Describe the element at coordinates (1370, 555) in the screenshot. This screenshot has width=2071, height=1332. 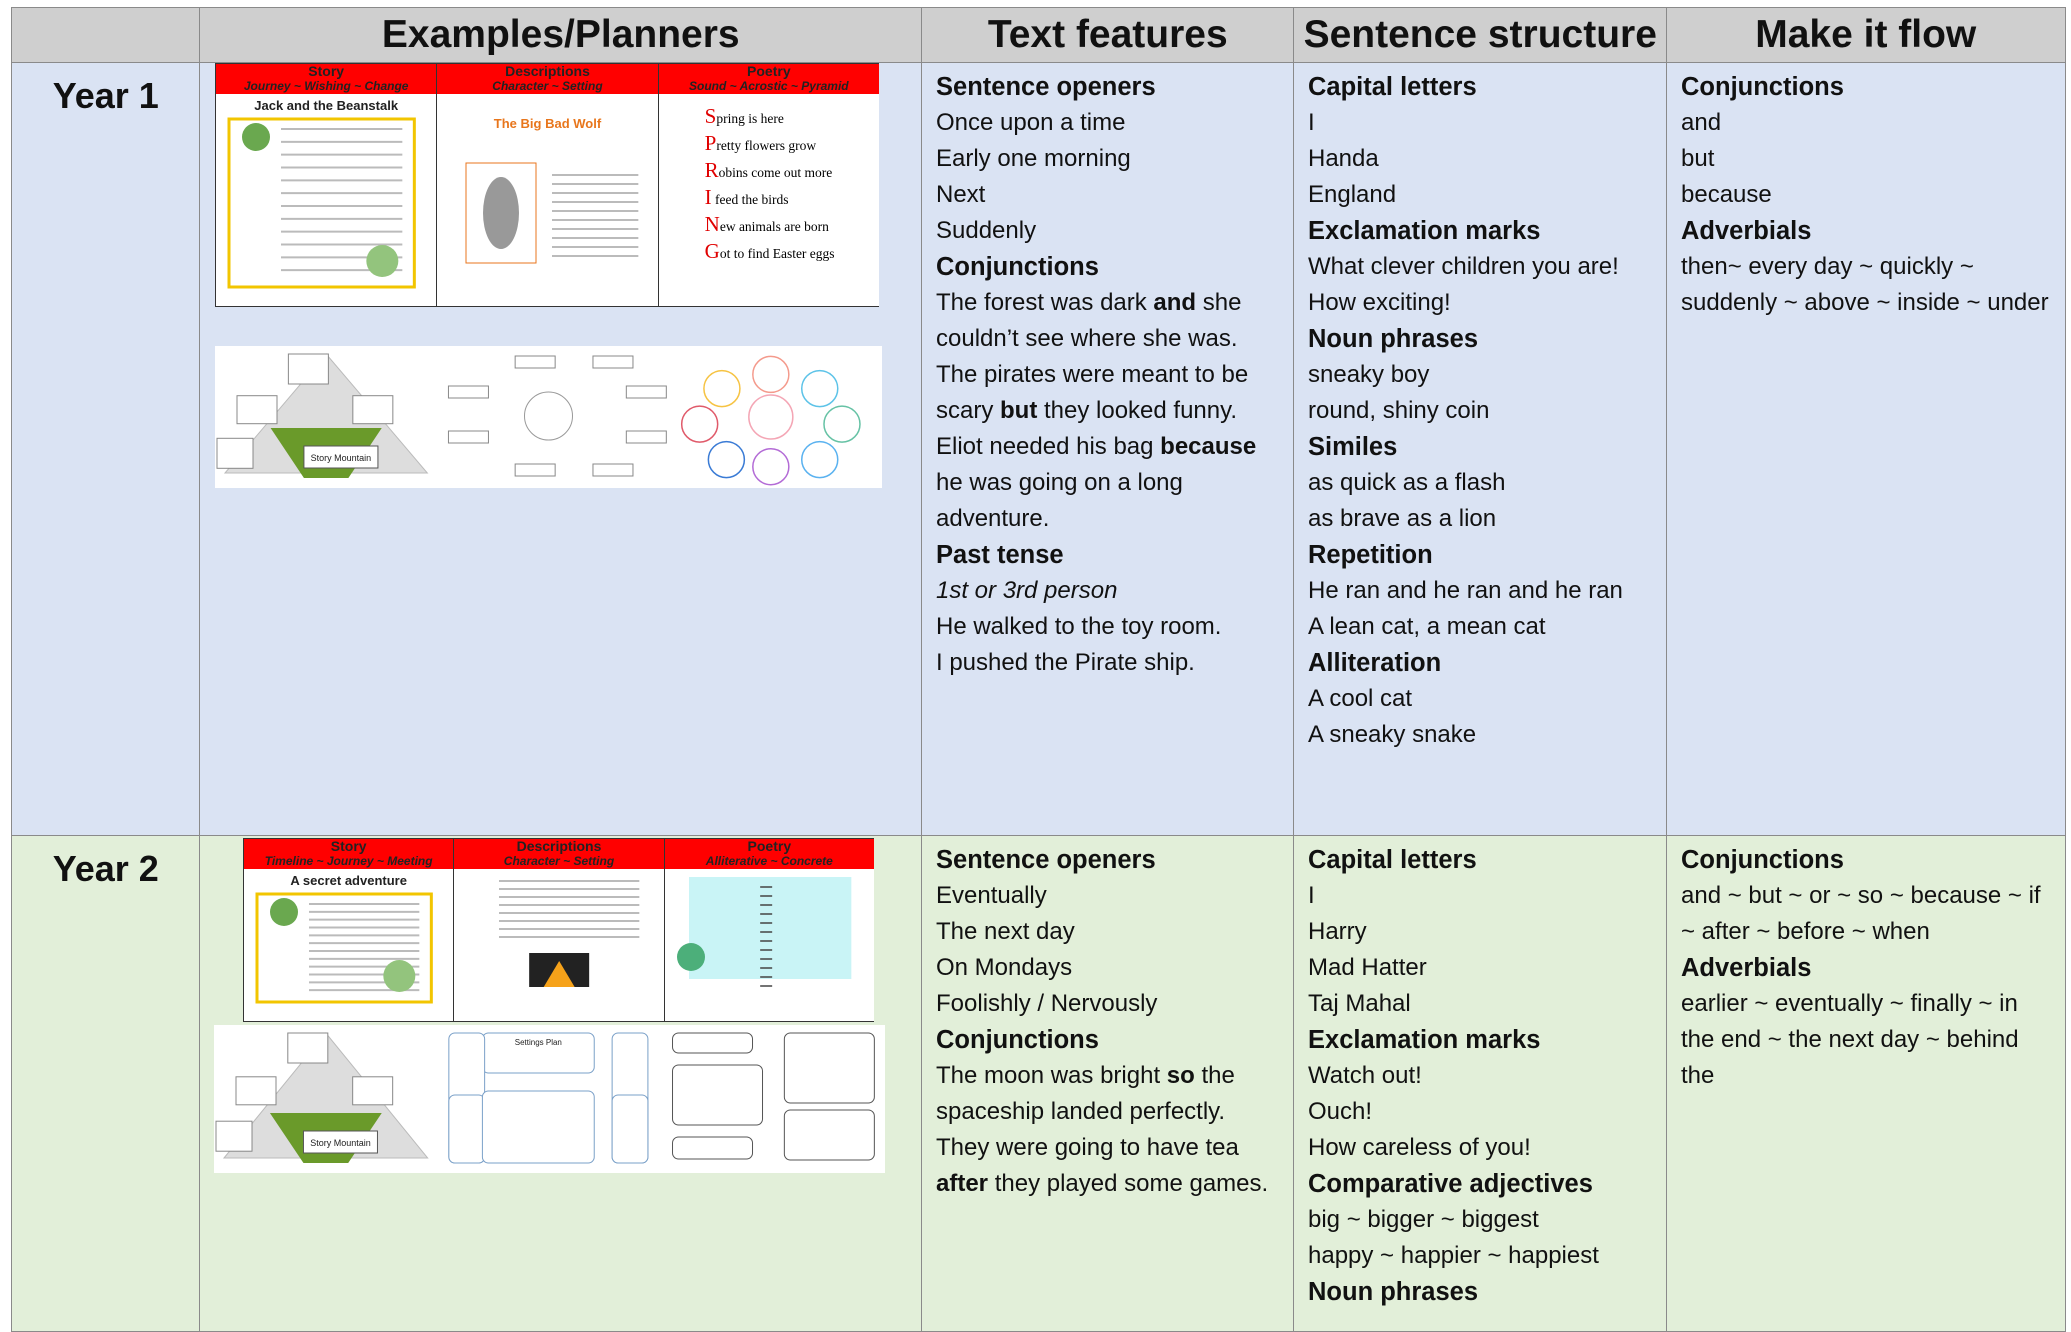
I see `section-heading: Repetition` at that location.